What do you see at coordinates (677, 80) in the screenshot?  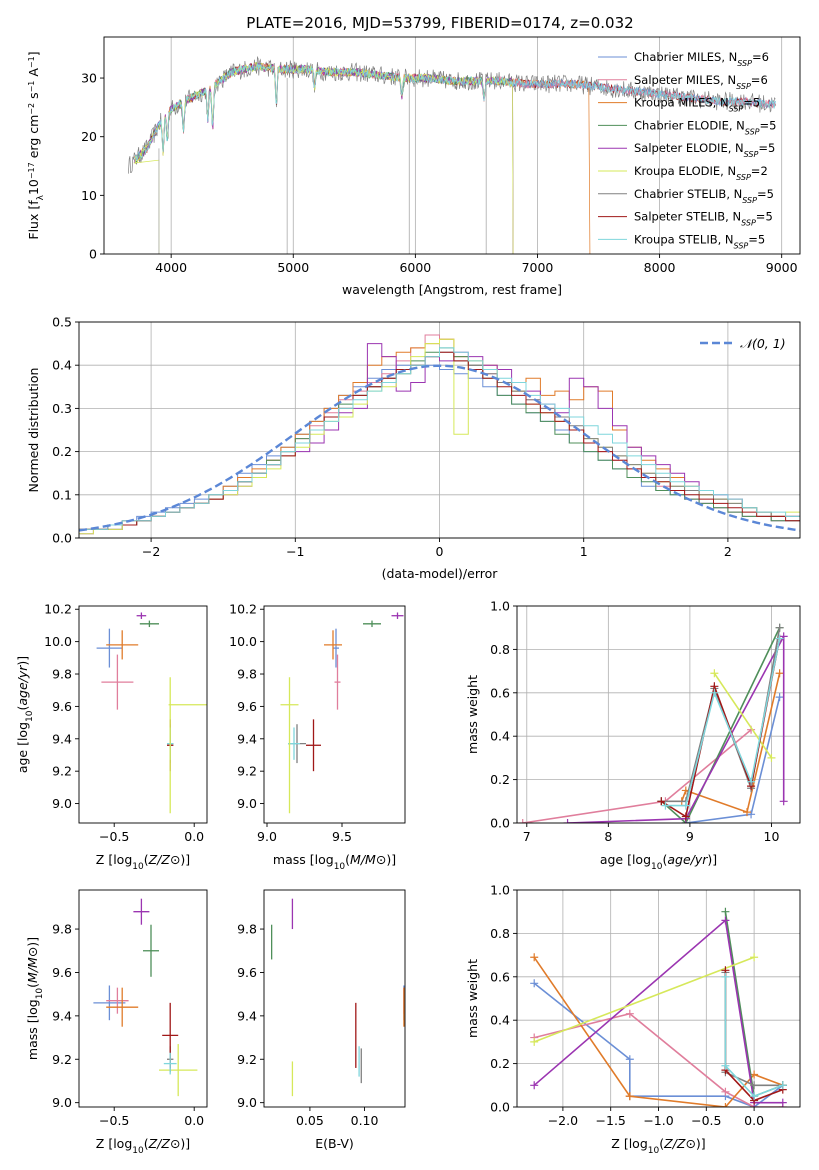 I see `legend-model: Salpeter MILES` at bounding box center [677, 80].